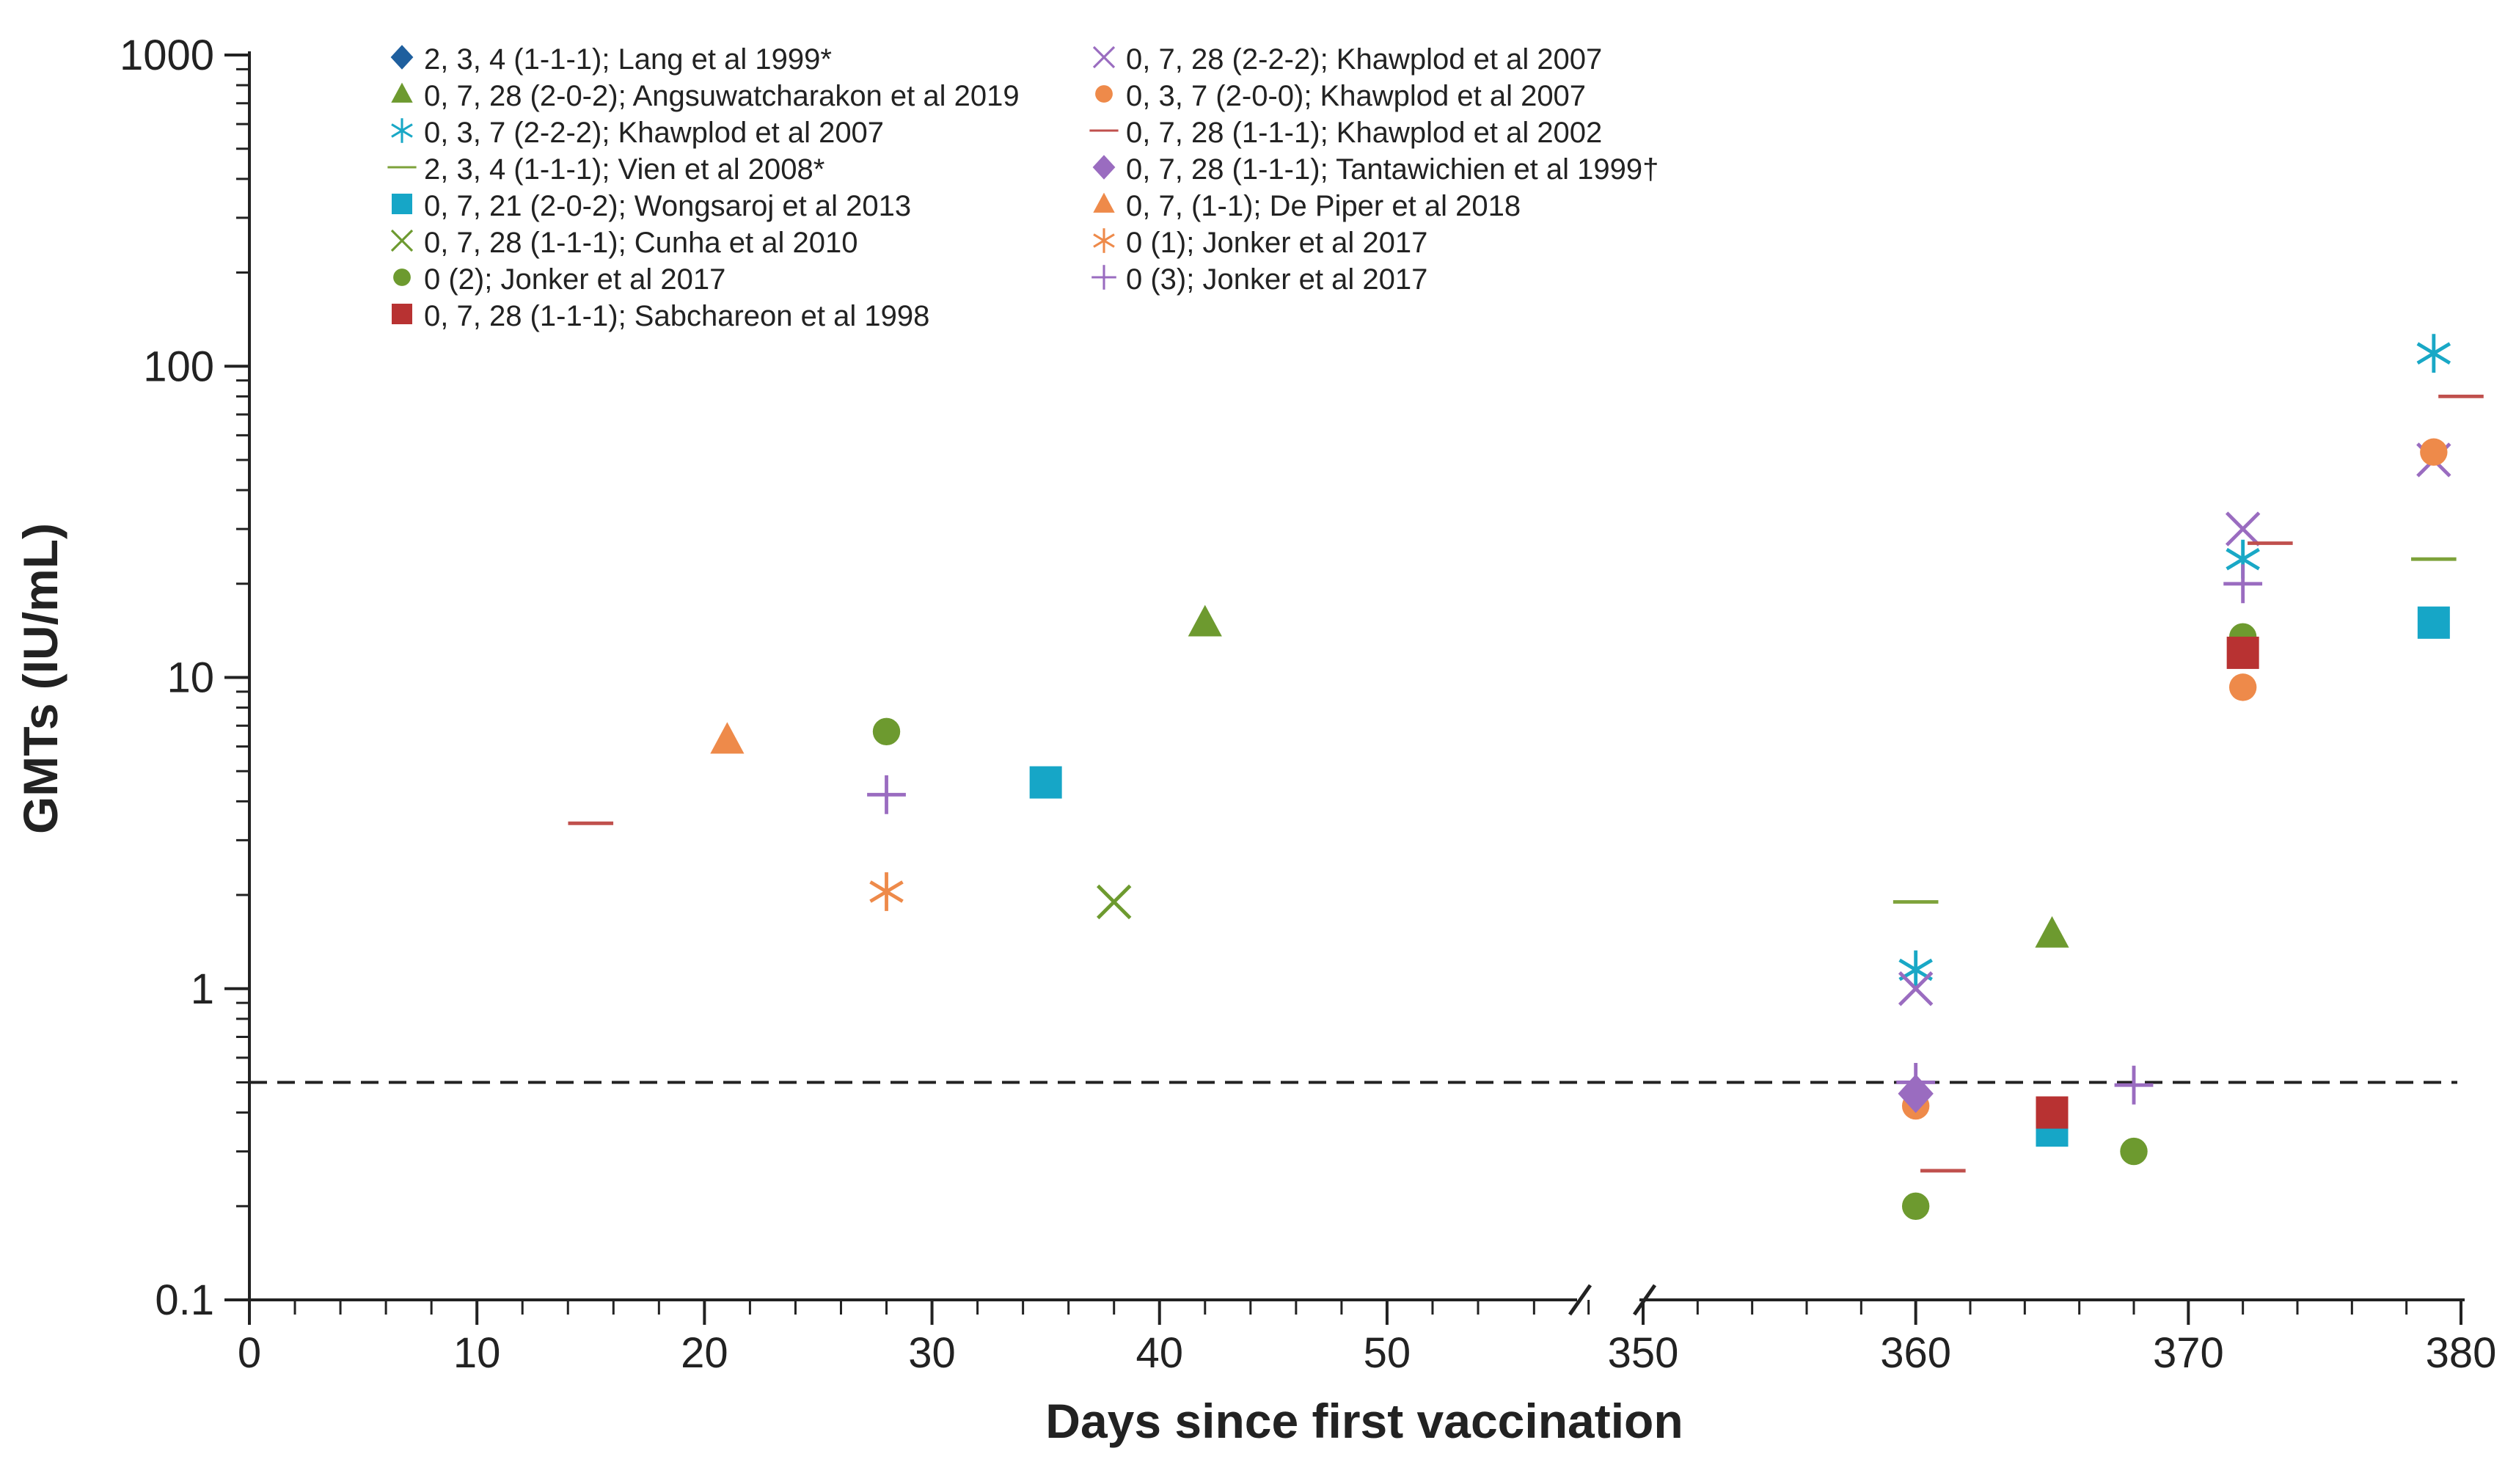 Image resolution: width=2516 pixels, height=1484 pixels. Describe the element at coordinates (1643, 1353) in the screenshot. I see `x-tick-label: 350` at that location.